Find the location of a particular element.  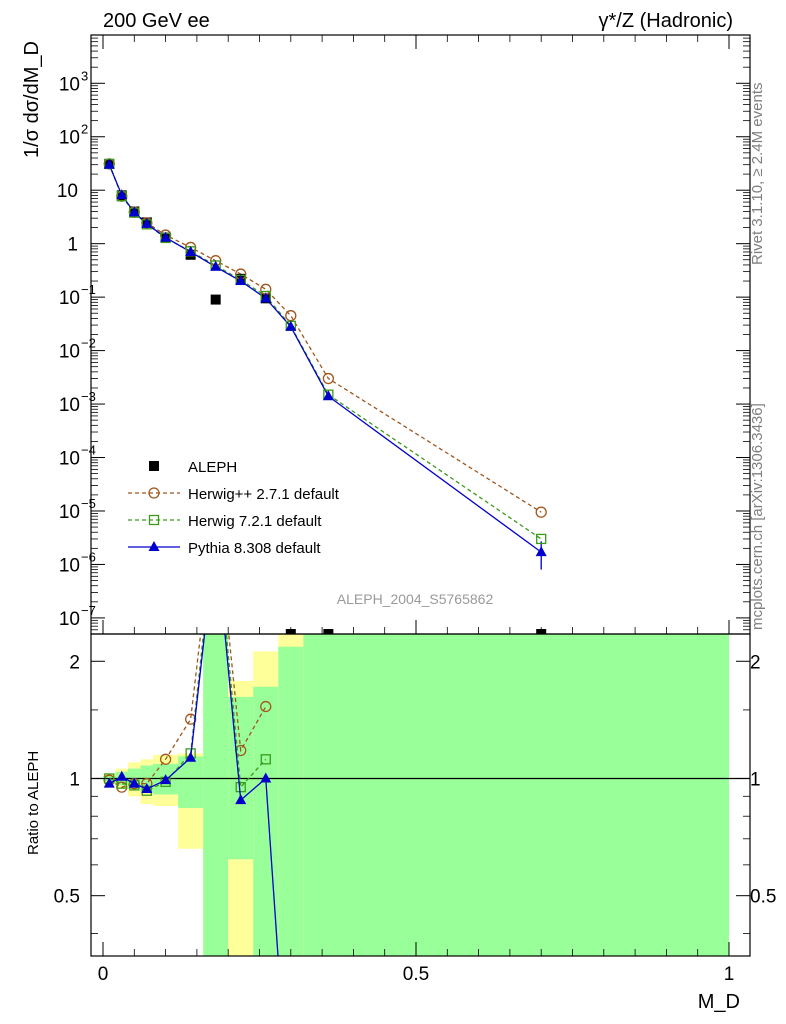

side-label-rivet: Rivet 3.1.10, ≥ 2.4M events is located at coordinates (757, 174).